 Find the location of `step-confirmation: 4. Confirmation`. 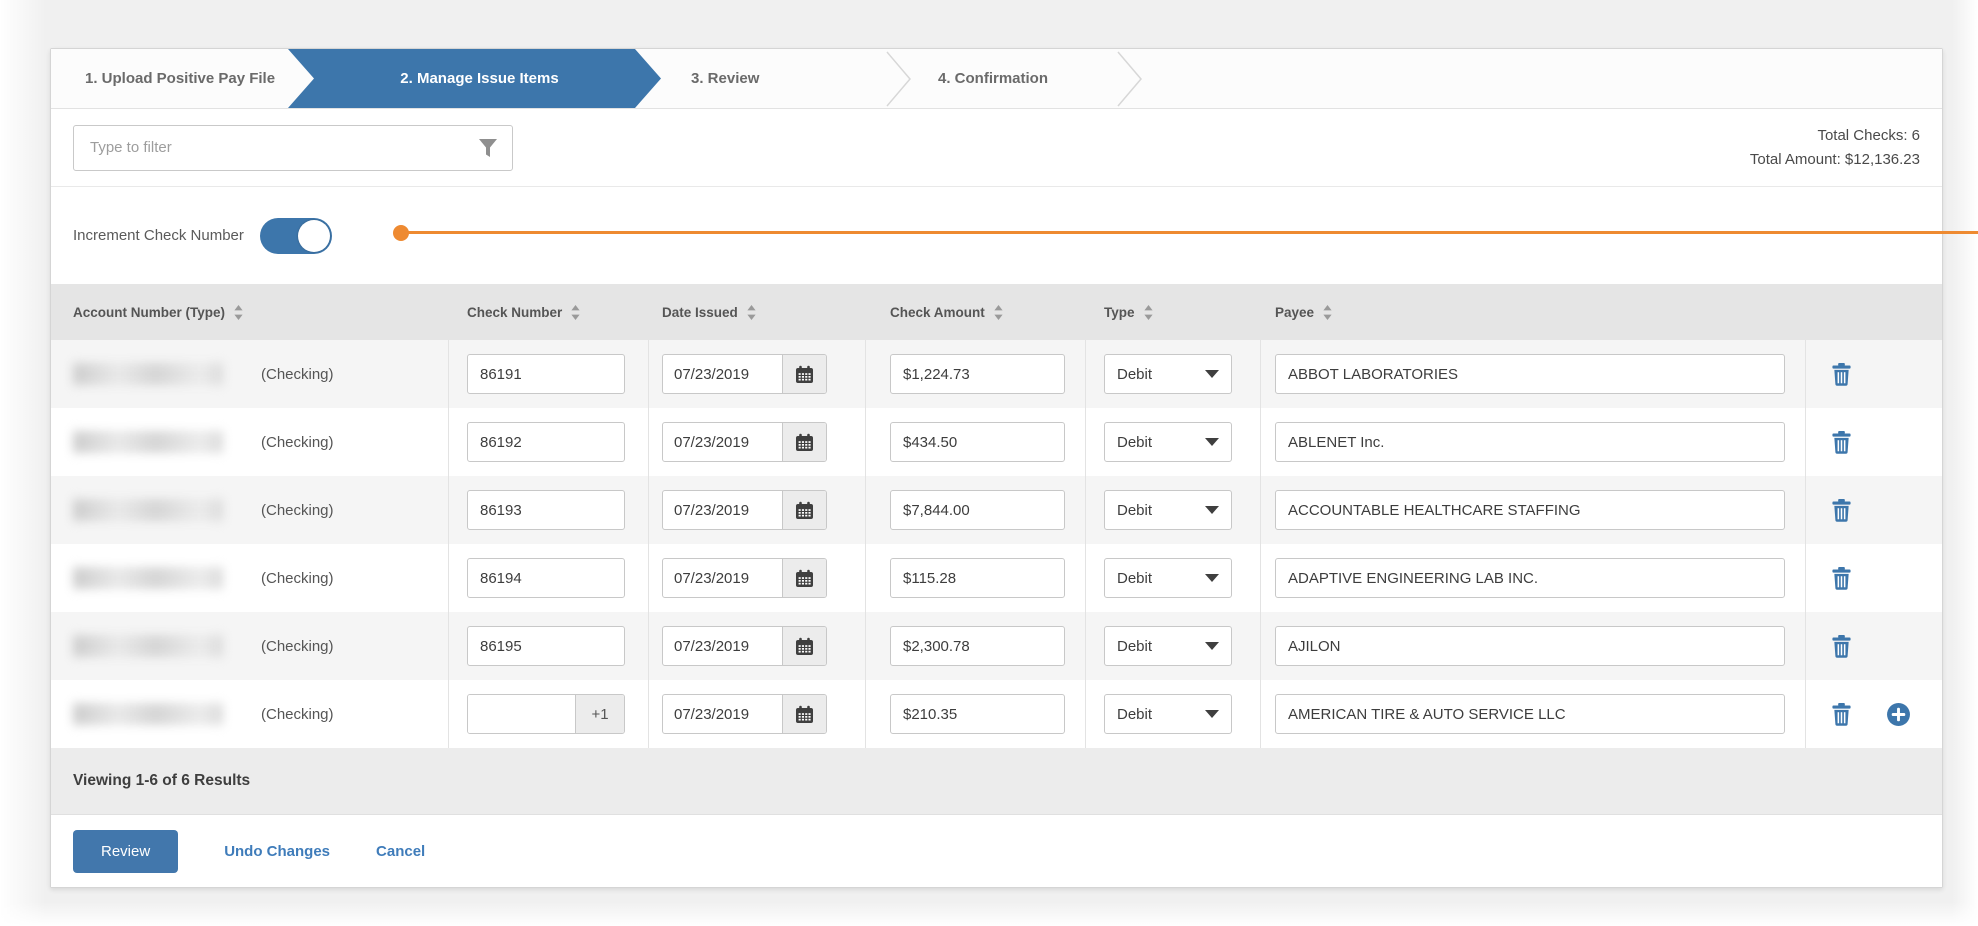

step-confirmation: 4. Confirmation is located at coordinates (1014, 78).